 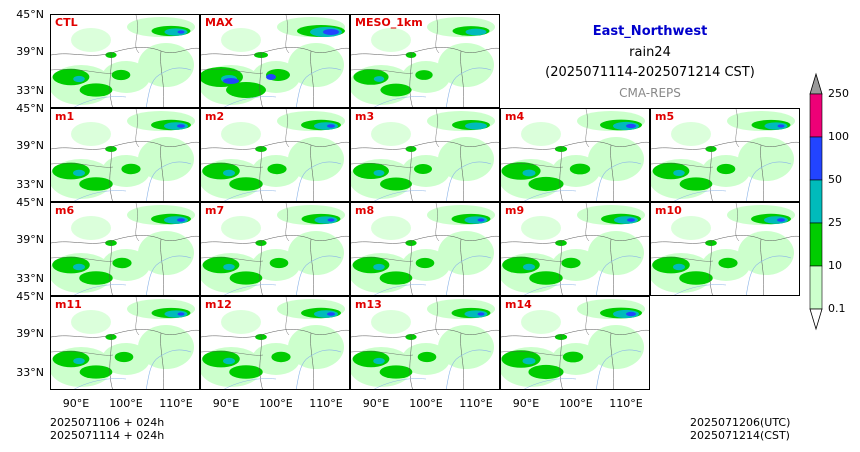 What do you see at coordinates (668, 210) in the screenshot?
I see `panel-label: m10` at bounding box center [668, 210].